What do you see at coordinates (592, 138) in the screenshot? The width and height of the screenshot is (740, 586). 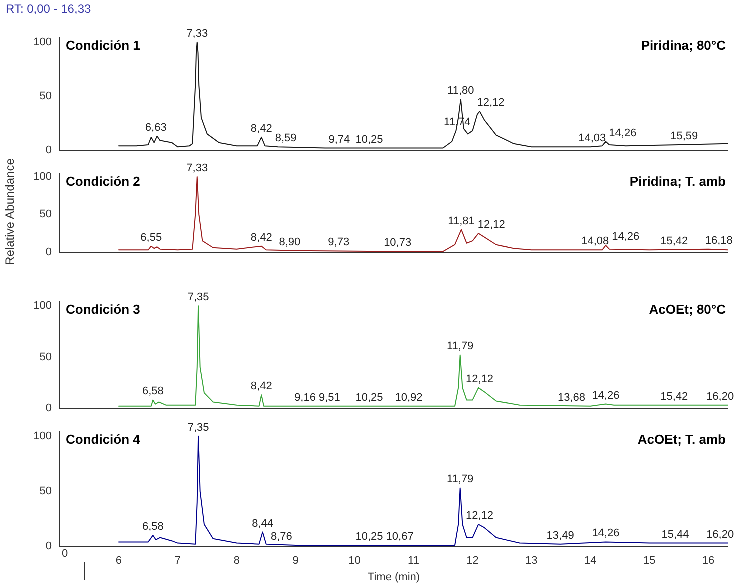 I see `annotation: 14,03` at bounding box center [592, 138].